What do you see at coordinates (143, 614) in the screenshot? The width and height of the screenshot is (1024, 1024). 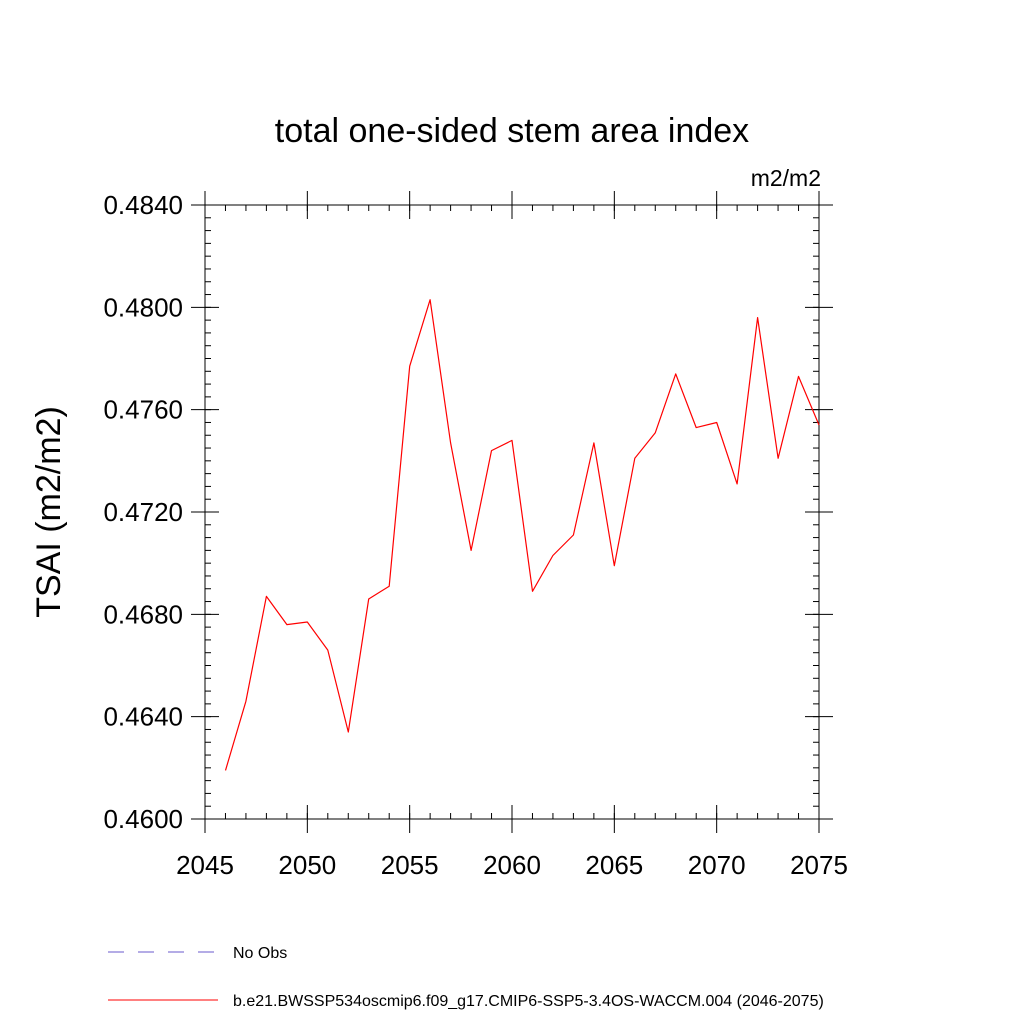 I see `y-tick-label: 0.4680` at bounding box center [143, 614].